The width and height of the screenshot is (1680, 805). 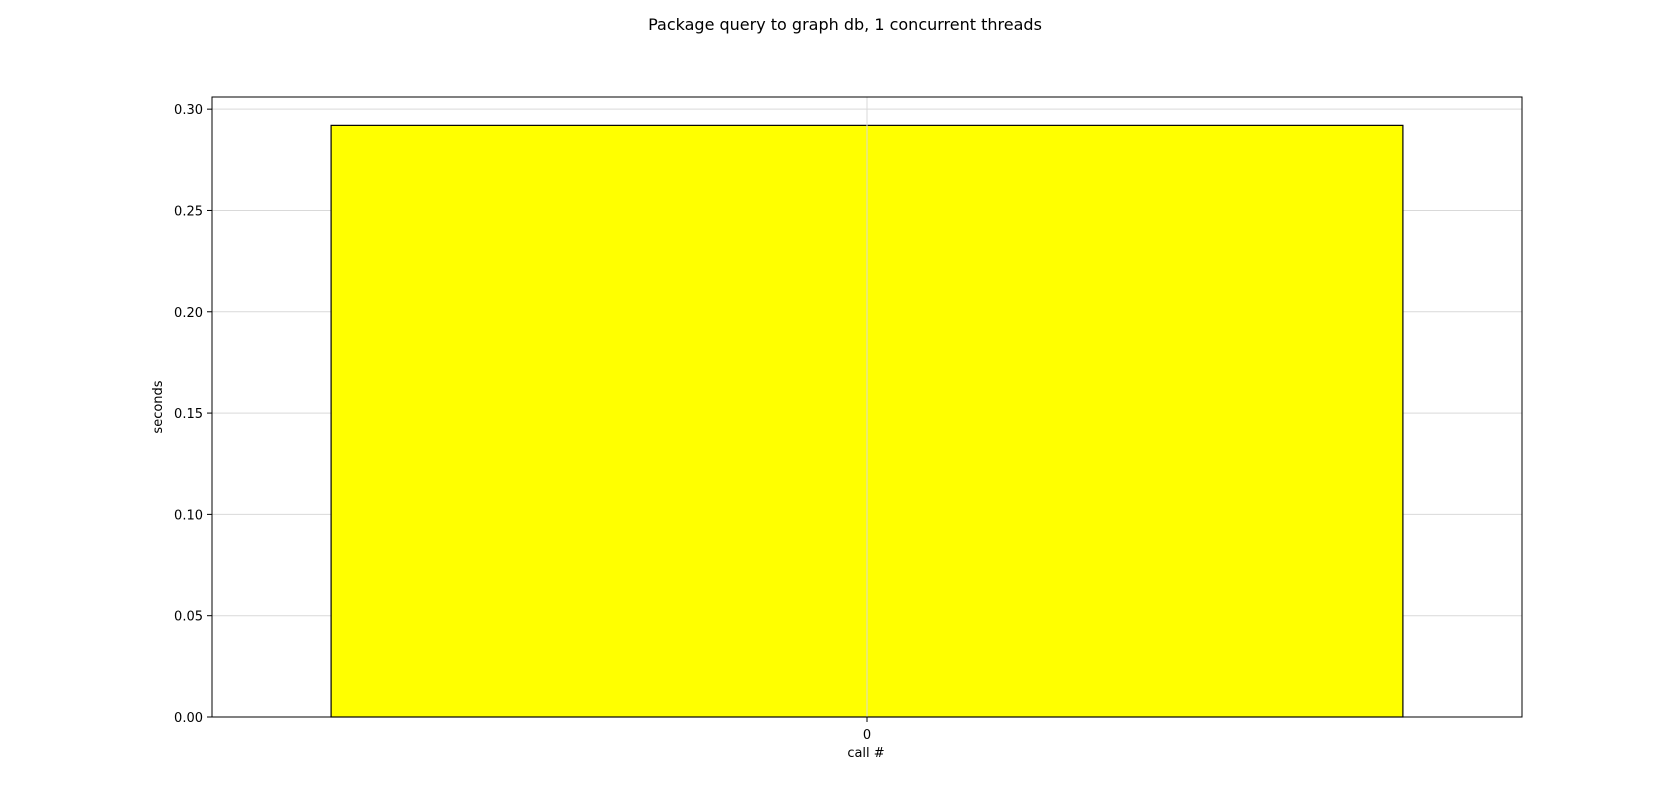 What do you see at coordinates (158, 406) in the screenshot?
I see `y-axis-label: seconds` at bounding box center [158, 406].